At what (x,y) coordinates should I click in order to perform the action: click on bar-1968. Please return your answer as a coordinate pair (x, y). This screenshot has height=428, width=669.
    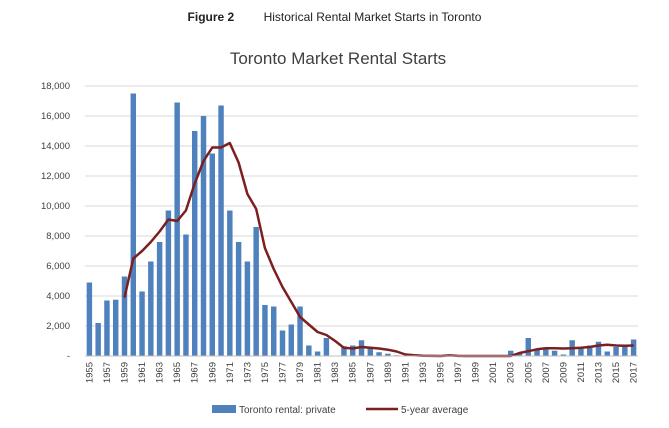
    Looking at the image, I should click on (203, 236).